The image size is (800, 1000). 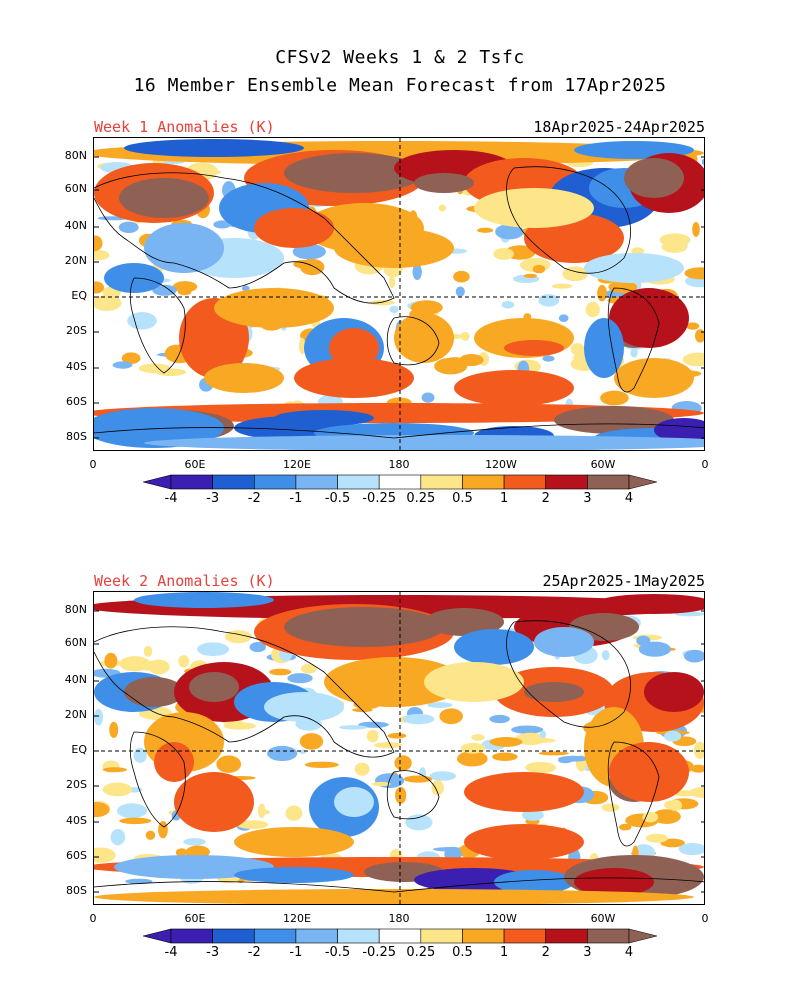 What do you see at coordinates (619, 127) in the screenshot?
I see `week1-date-range: 18Apr2025-24Apr2025` at bounding box center [619, 127].